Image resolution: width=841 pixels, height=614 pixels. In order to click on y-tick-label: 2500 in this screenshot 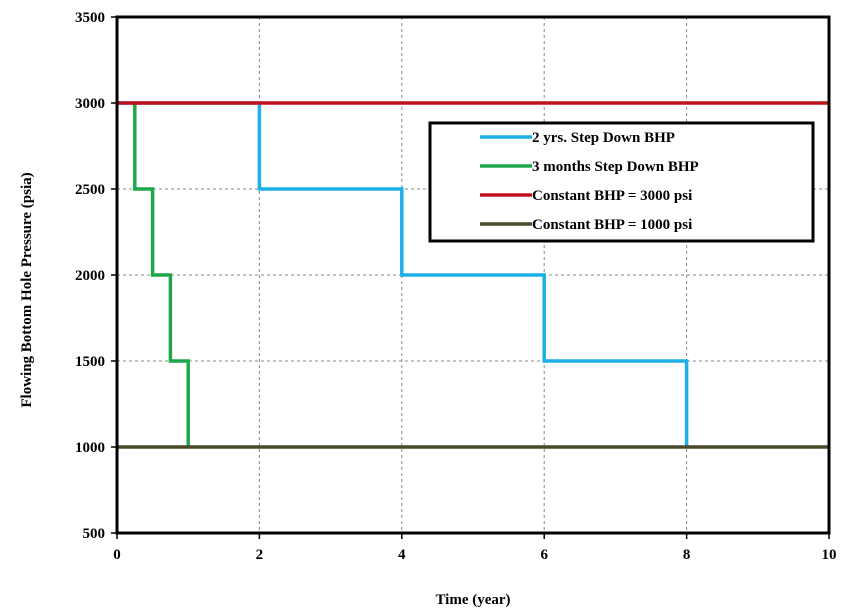, I will do `click(90, 190)`.